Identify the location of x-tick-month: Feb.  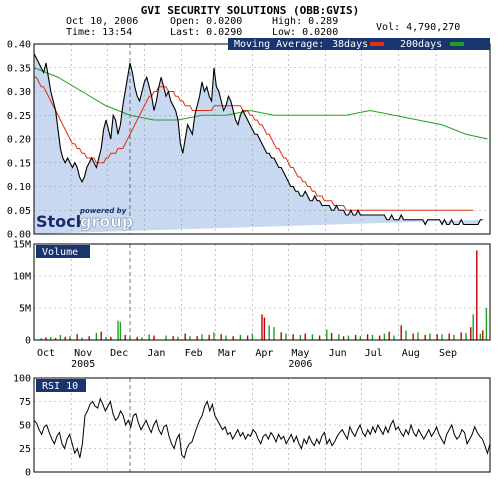
(194, 353).